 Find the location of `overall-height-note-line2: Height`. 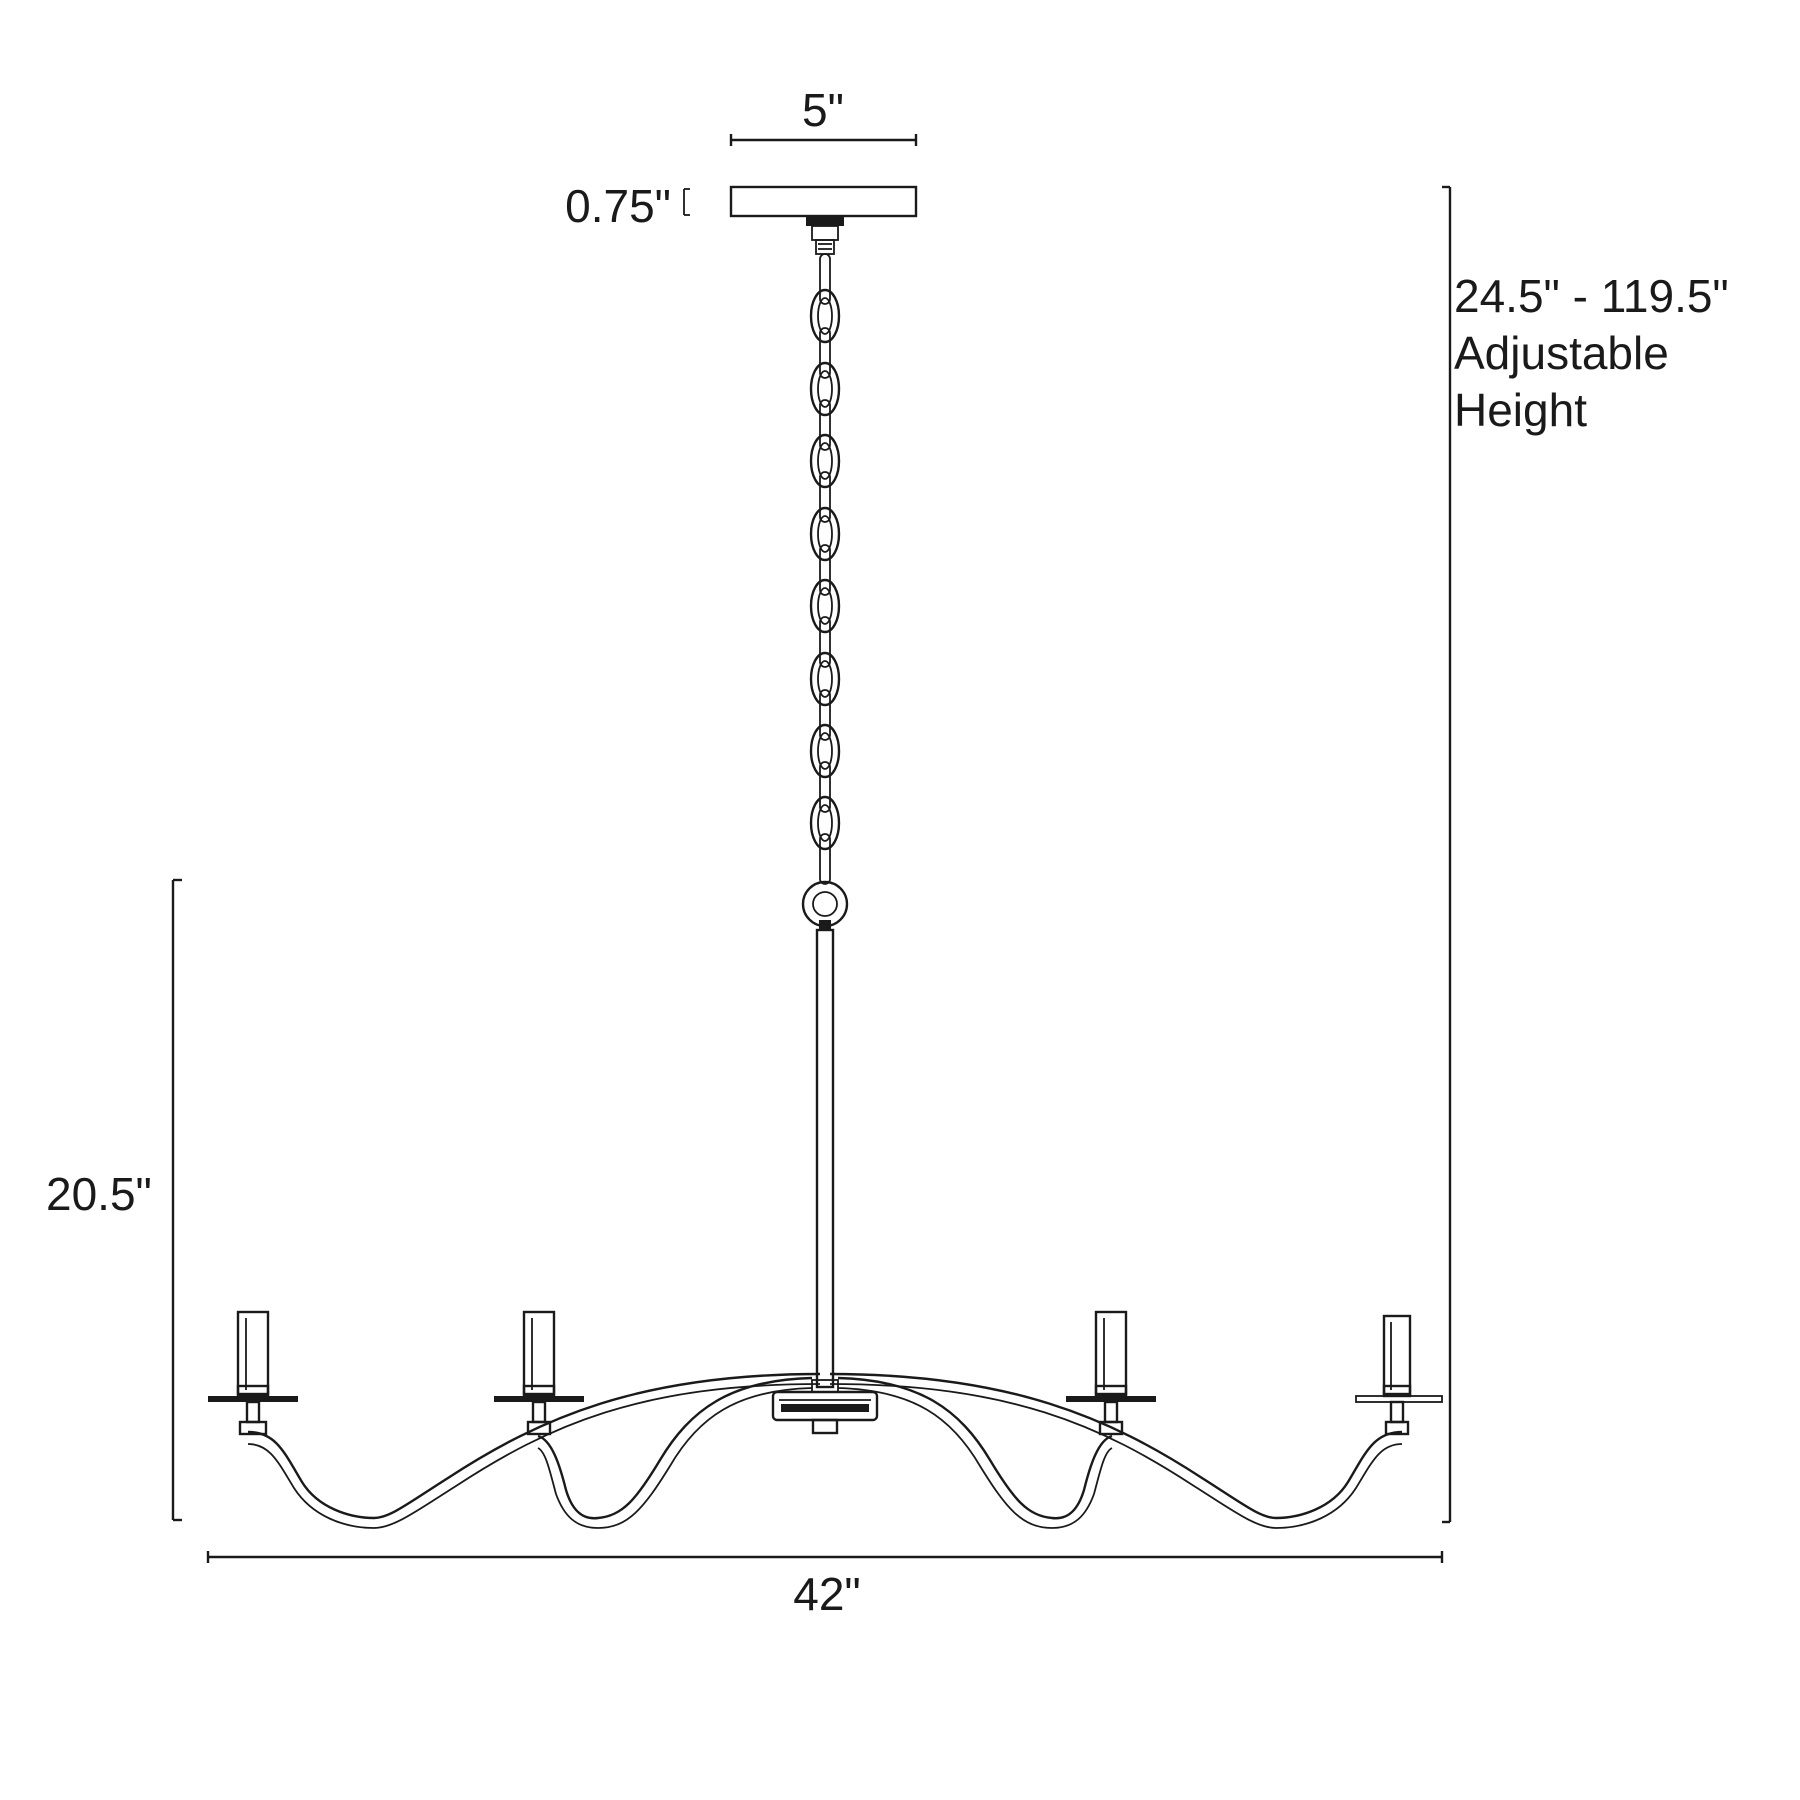

overall-height-note-line2: Height is located at coordinates (1520, 410).